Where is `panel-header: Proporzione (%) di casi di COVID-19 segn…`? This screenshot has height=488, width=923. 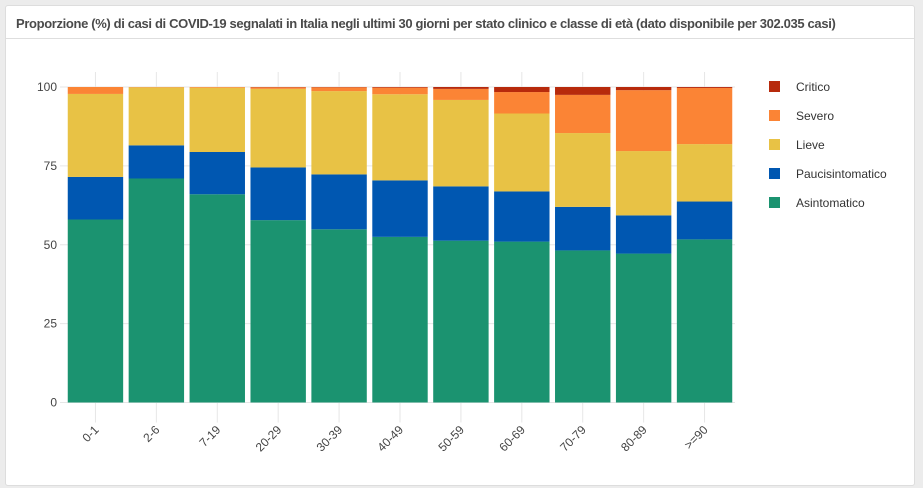 panel-header: Proporzione (%) di casi di COVID-19 segn… is located at coordinates (460, 22).